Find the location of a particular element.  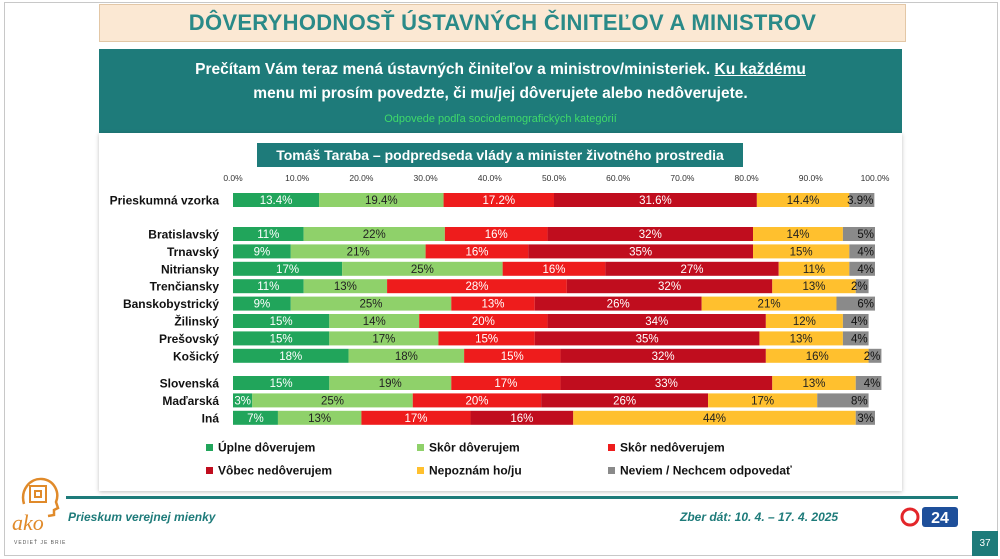

bar-data-label: 14% is located at coordinates (797, 235).